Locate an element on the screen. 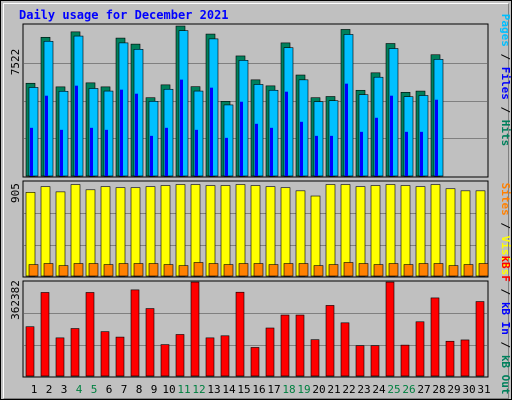  legend-top: Pages / Files / Hits is located at coordinates (505, 80).